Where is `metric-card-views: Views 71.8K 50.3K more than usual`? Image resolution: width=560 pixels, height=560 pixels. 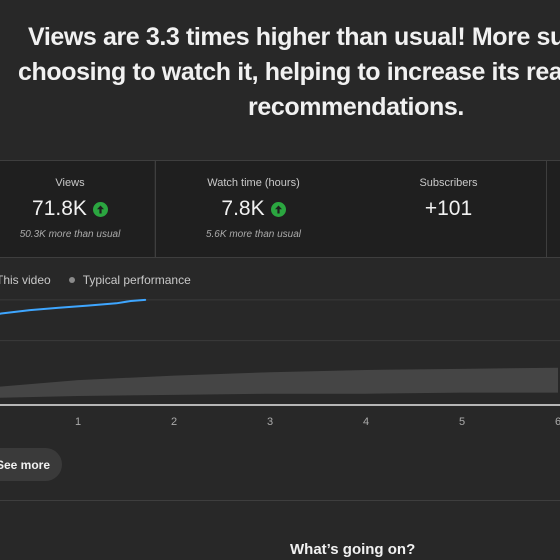 metric-card-views: Views 71.8K 50.3K more than usual is located at coordinates (77, 209).